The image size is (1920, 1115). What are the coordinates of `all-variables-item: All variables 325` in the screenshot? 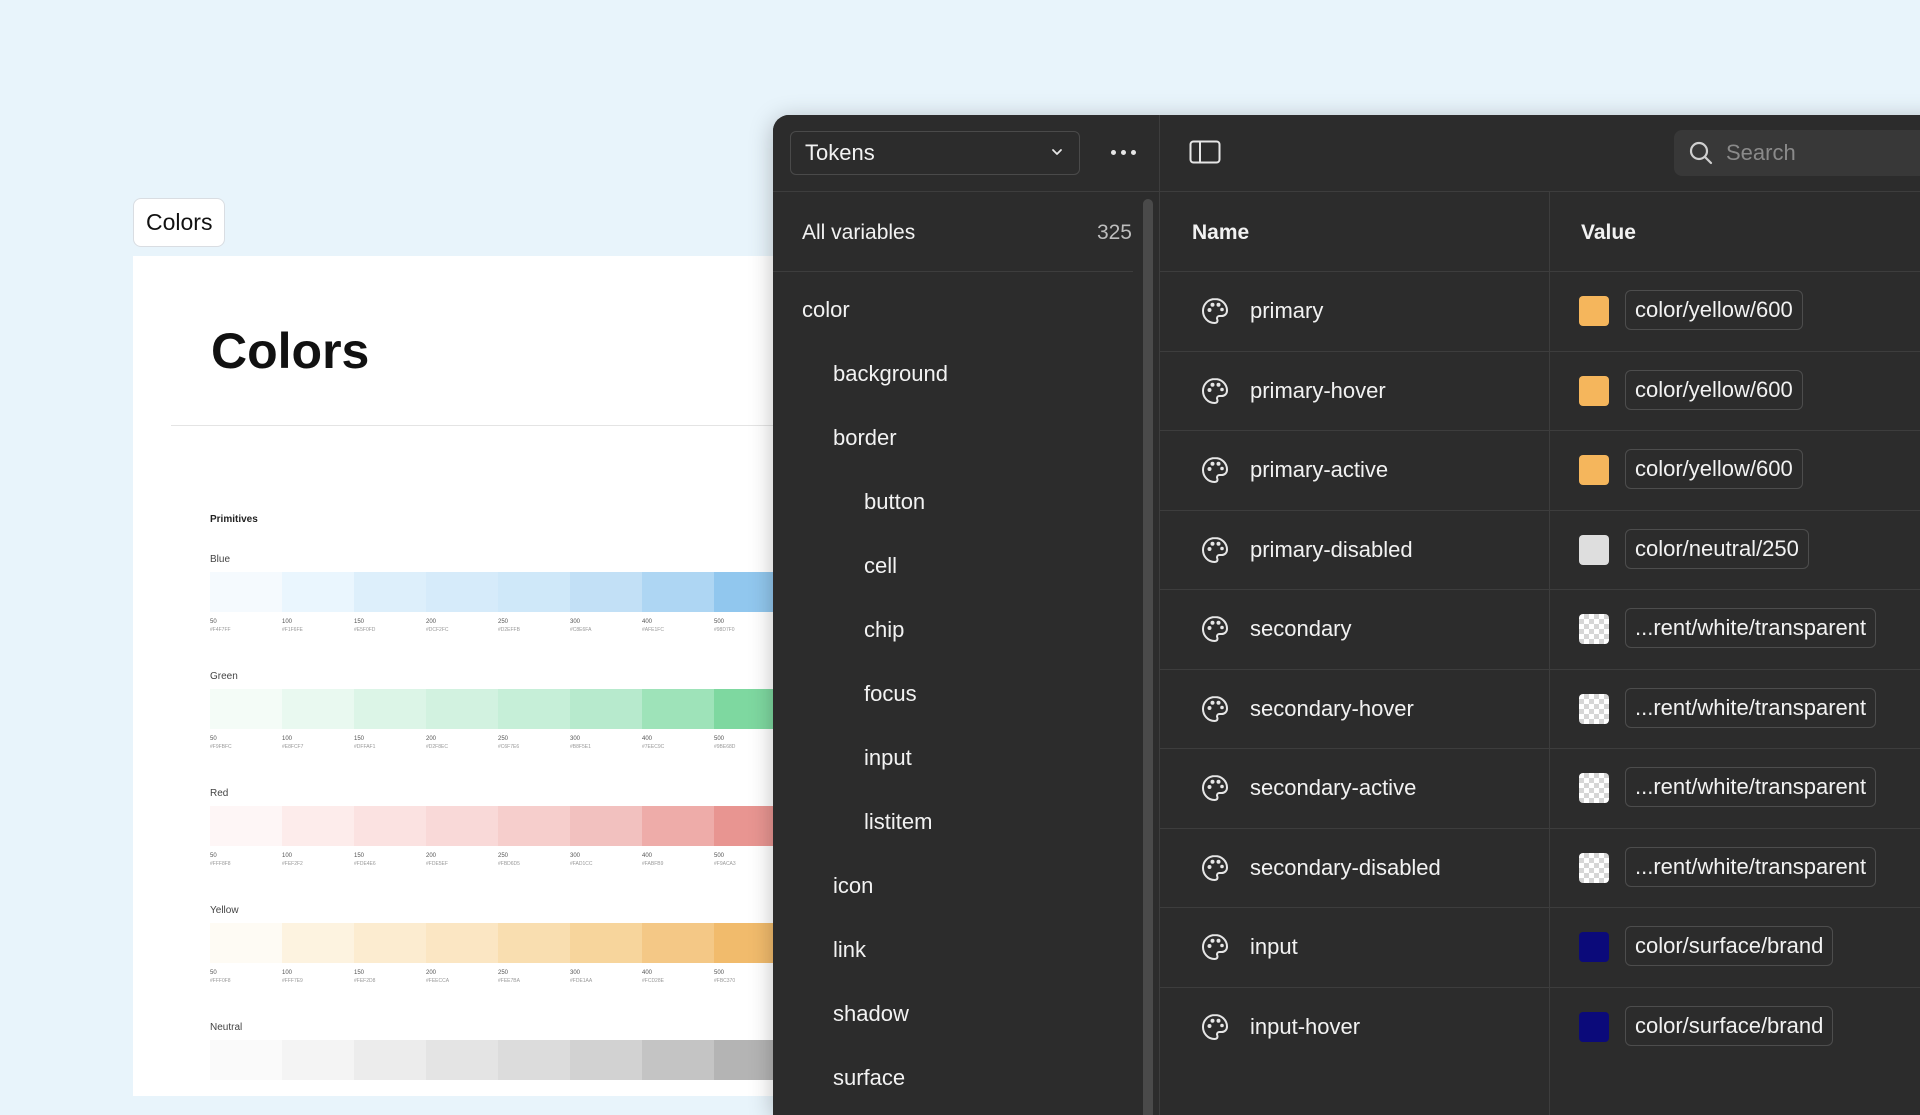 It's located at (967, 233).